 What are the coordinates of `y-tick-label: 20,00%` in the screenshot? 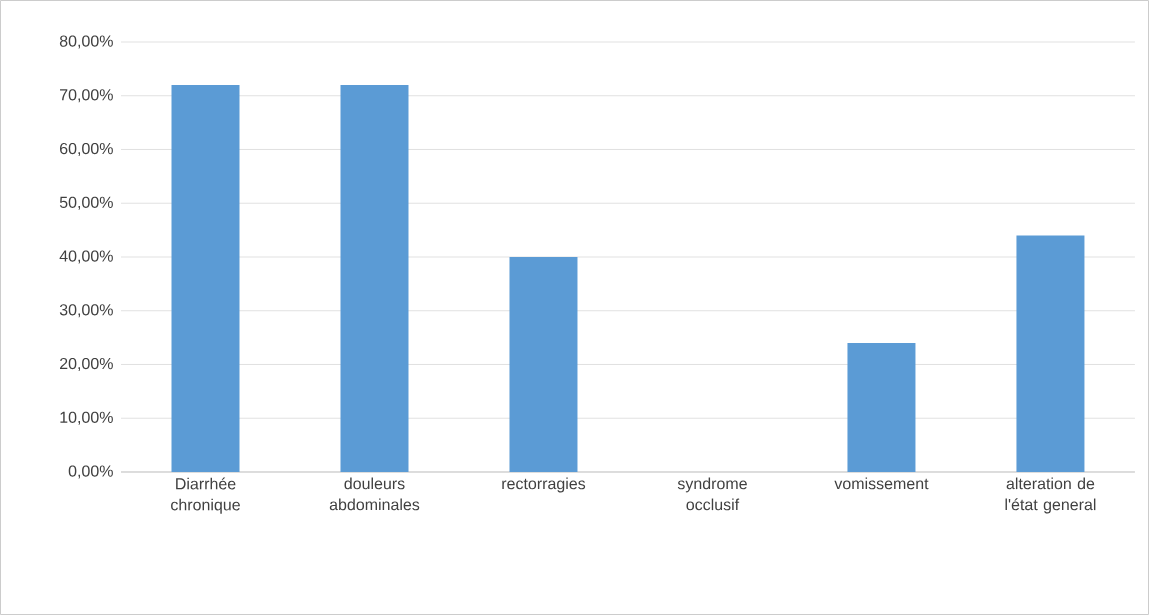 It's located at (86, 364).